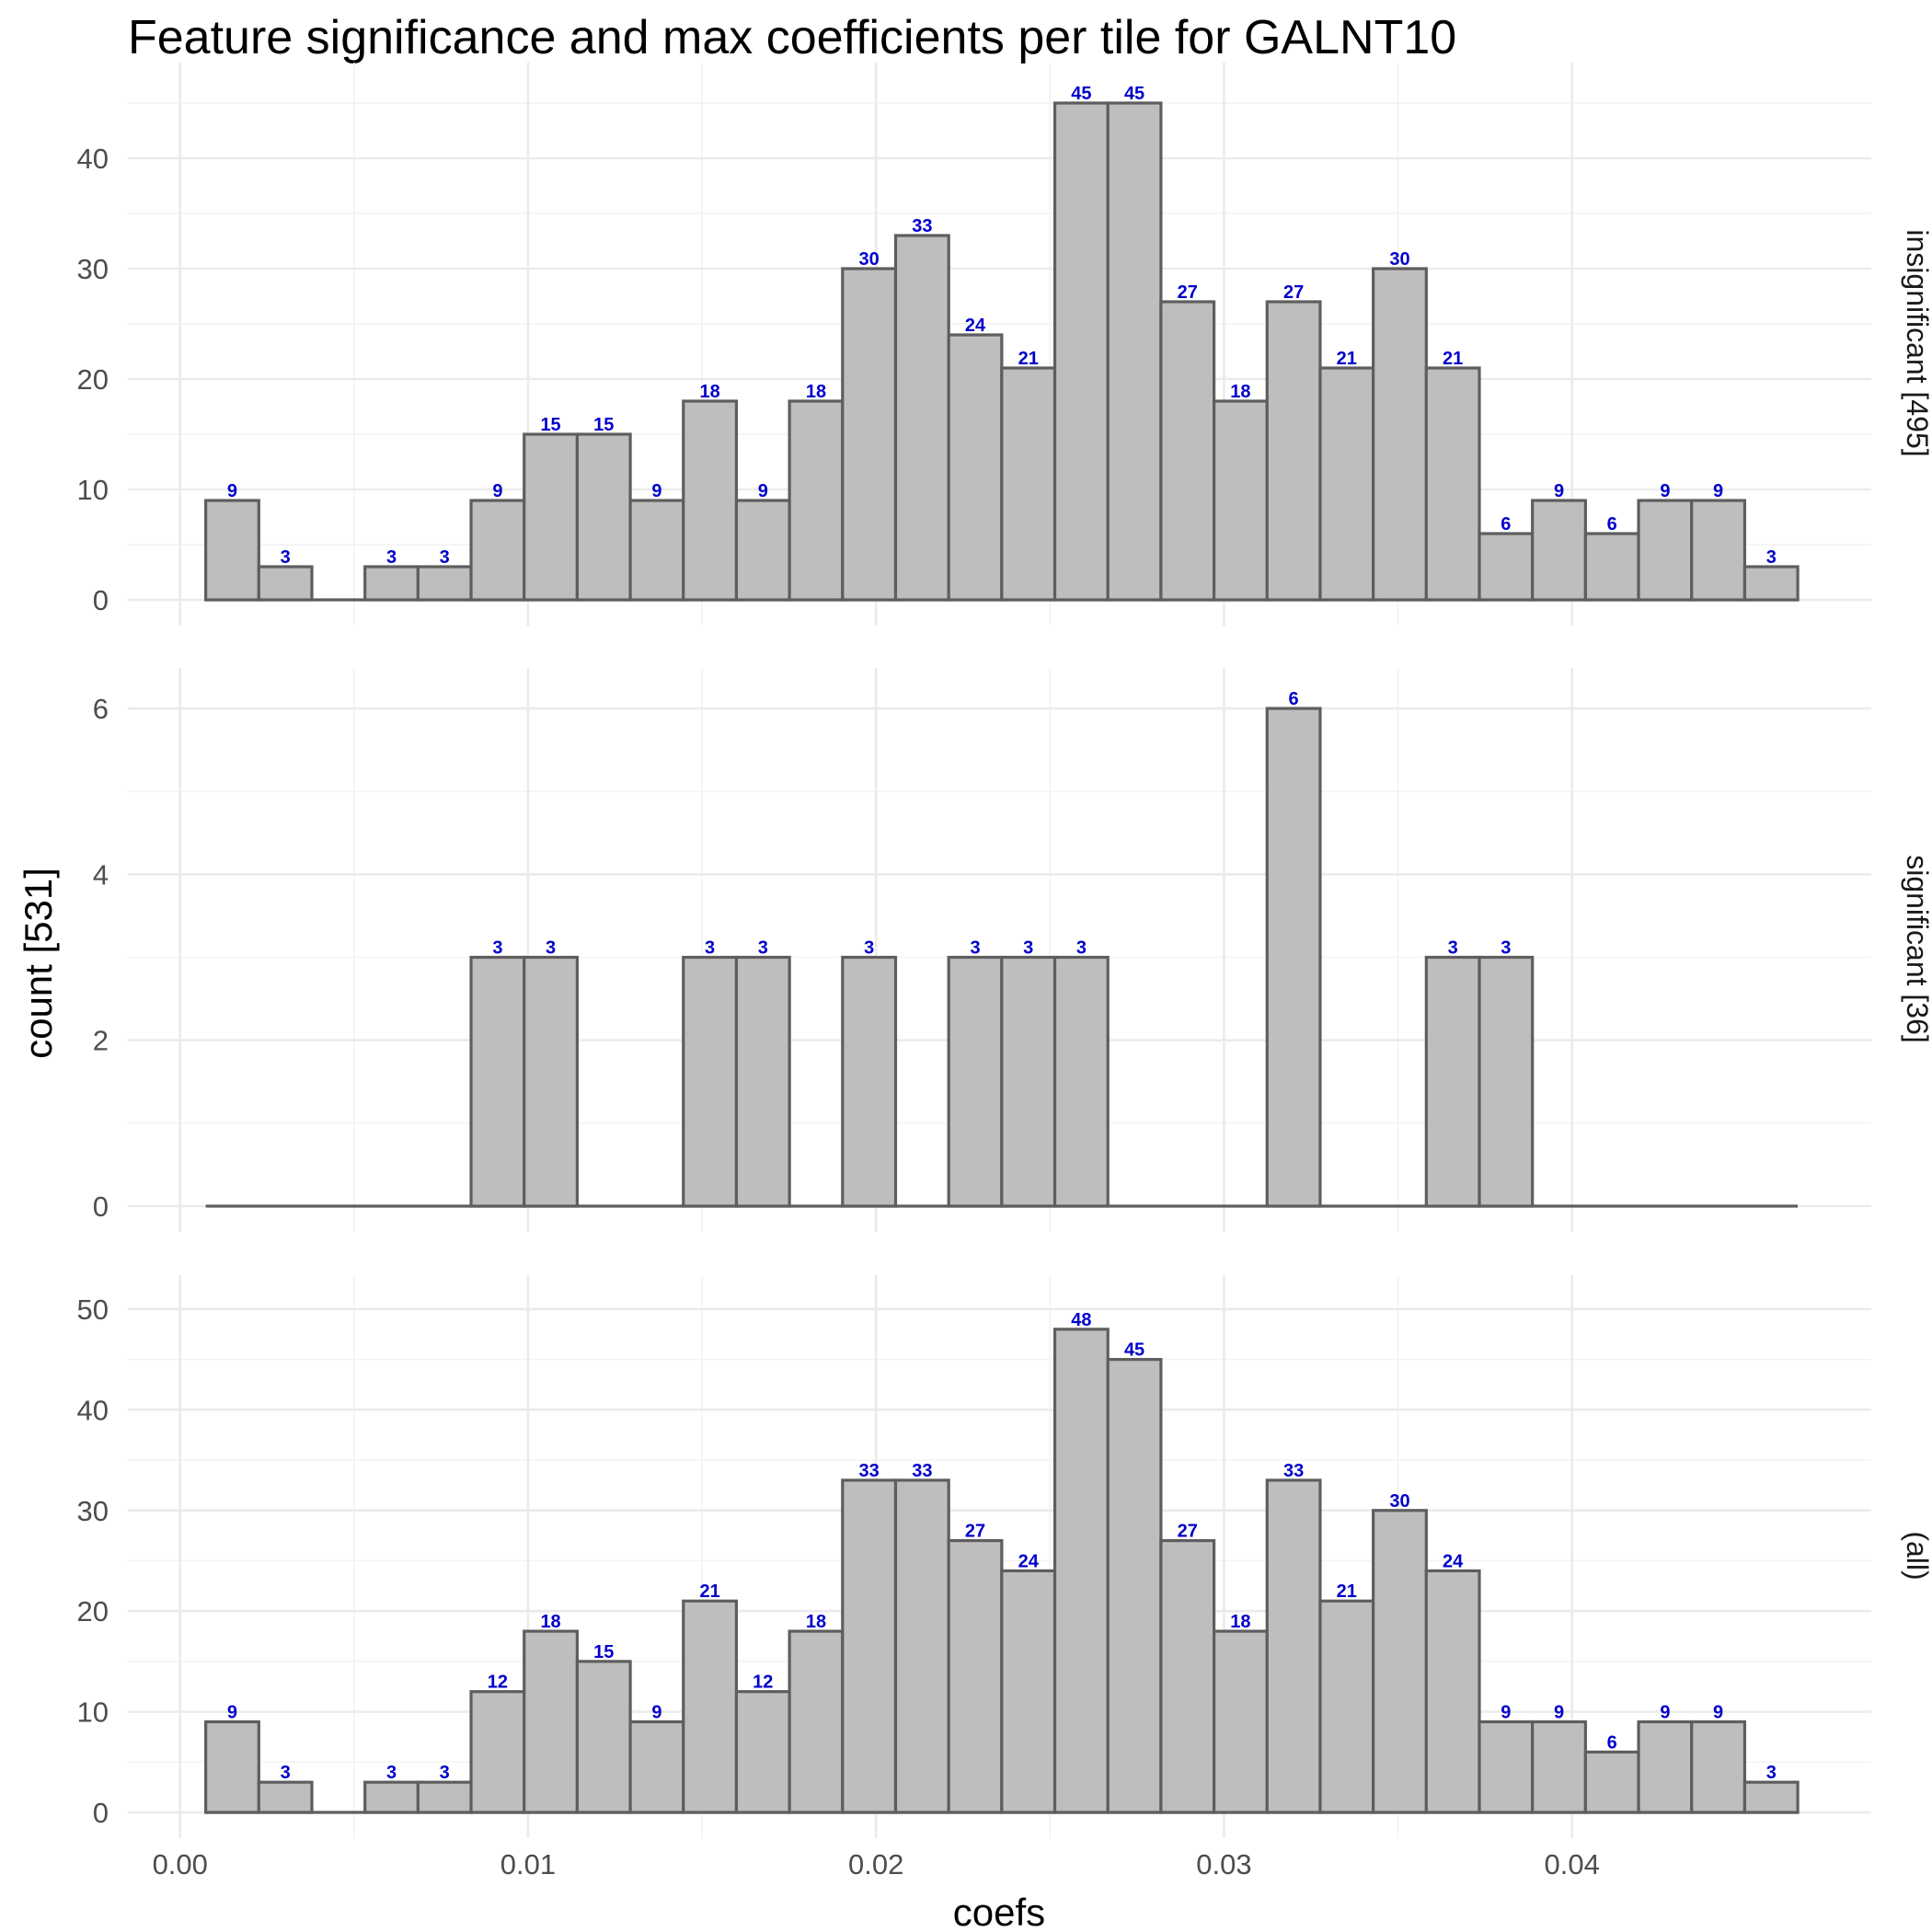  Describe the element at coordinates (93, 1611) in the screenshot. I see `y-tick-label: 20` at that location.